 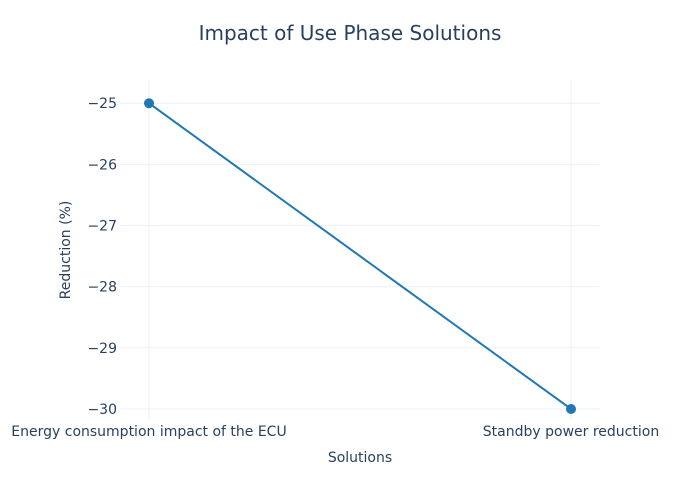 I want to click on x-tick-label: Standby power reduction, so click(x=571, y=432).